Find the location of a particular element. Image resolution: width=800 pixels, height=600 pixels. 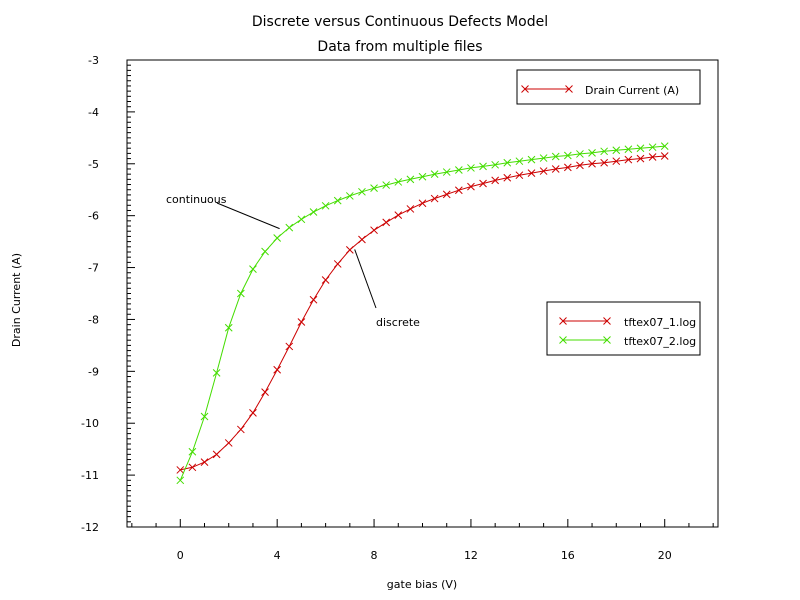

legend-items is located at coordinates (585, 330).